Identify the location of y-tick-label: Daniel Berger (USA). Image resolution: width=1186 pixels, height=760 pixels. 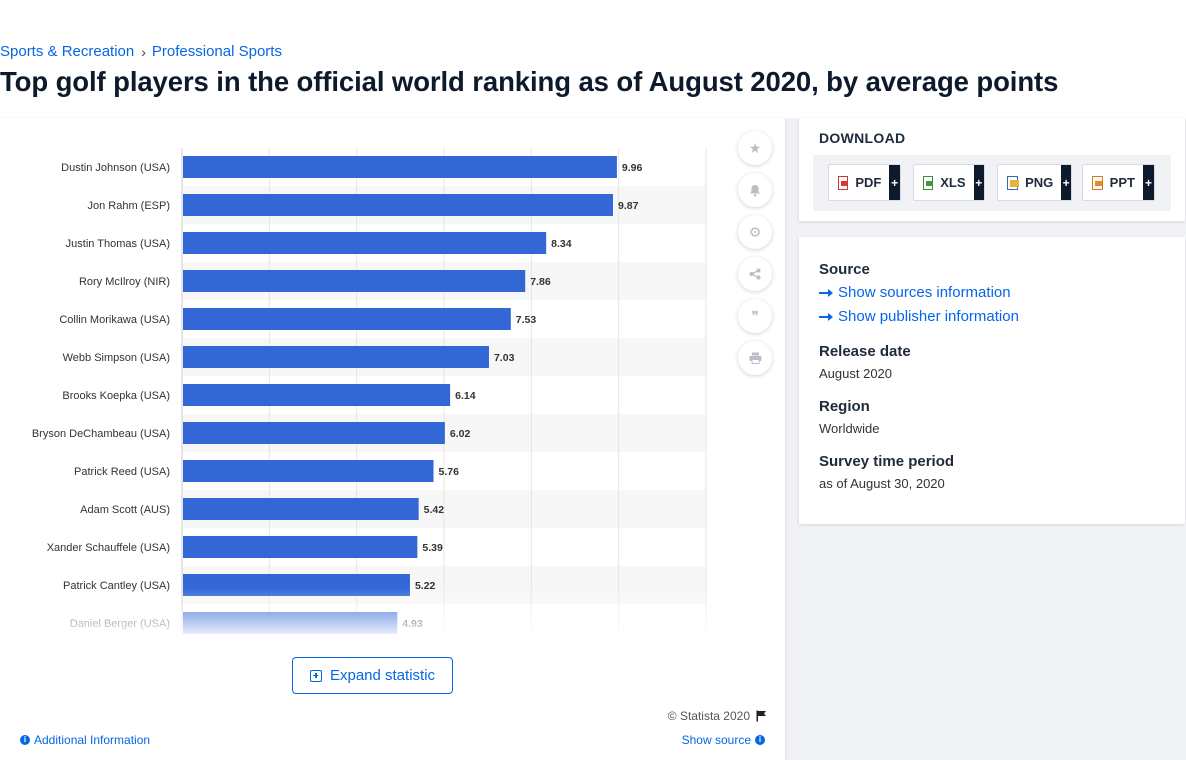
(120, 624).